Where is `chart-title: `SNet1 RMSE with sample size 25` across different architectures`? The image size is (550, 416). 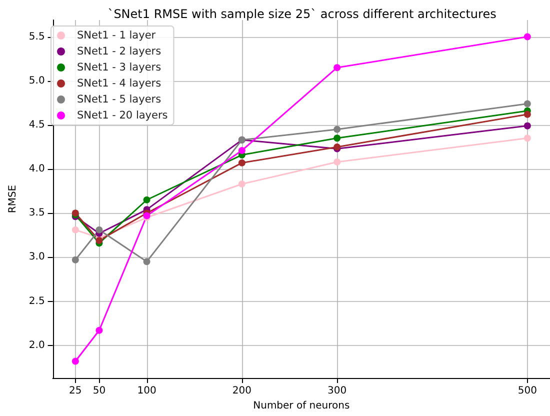
chart-title: `SNet1 RMSE with sample size 25` across different architectures is located at coordinates (302, 14).